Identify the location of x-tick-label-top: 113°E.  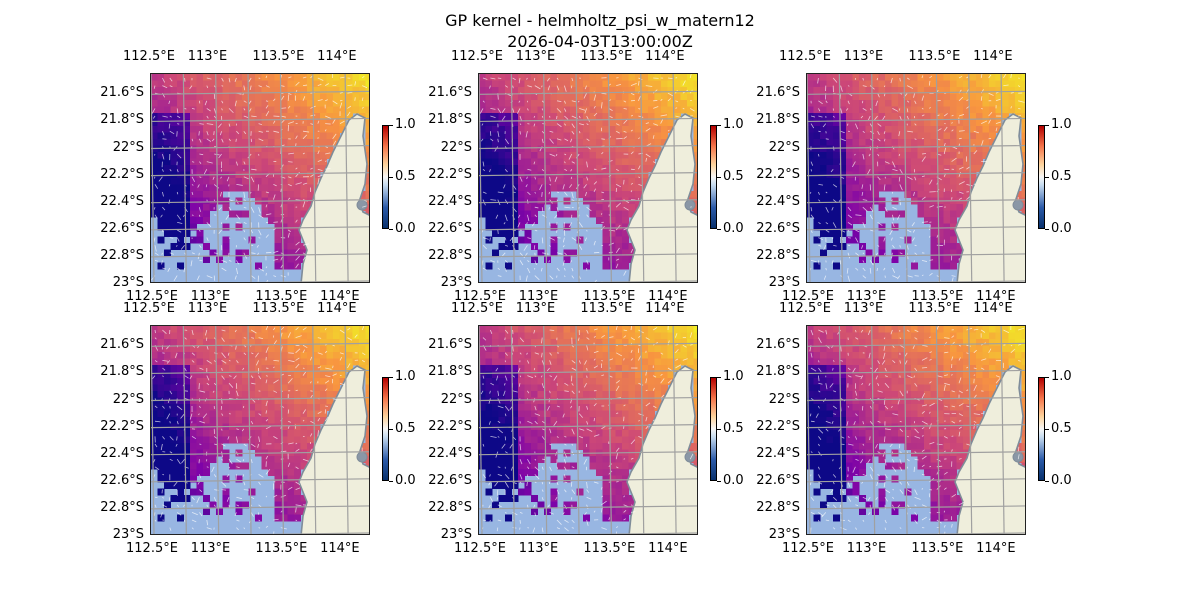
(863, 56).